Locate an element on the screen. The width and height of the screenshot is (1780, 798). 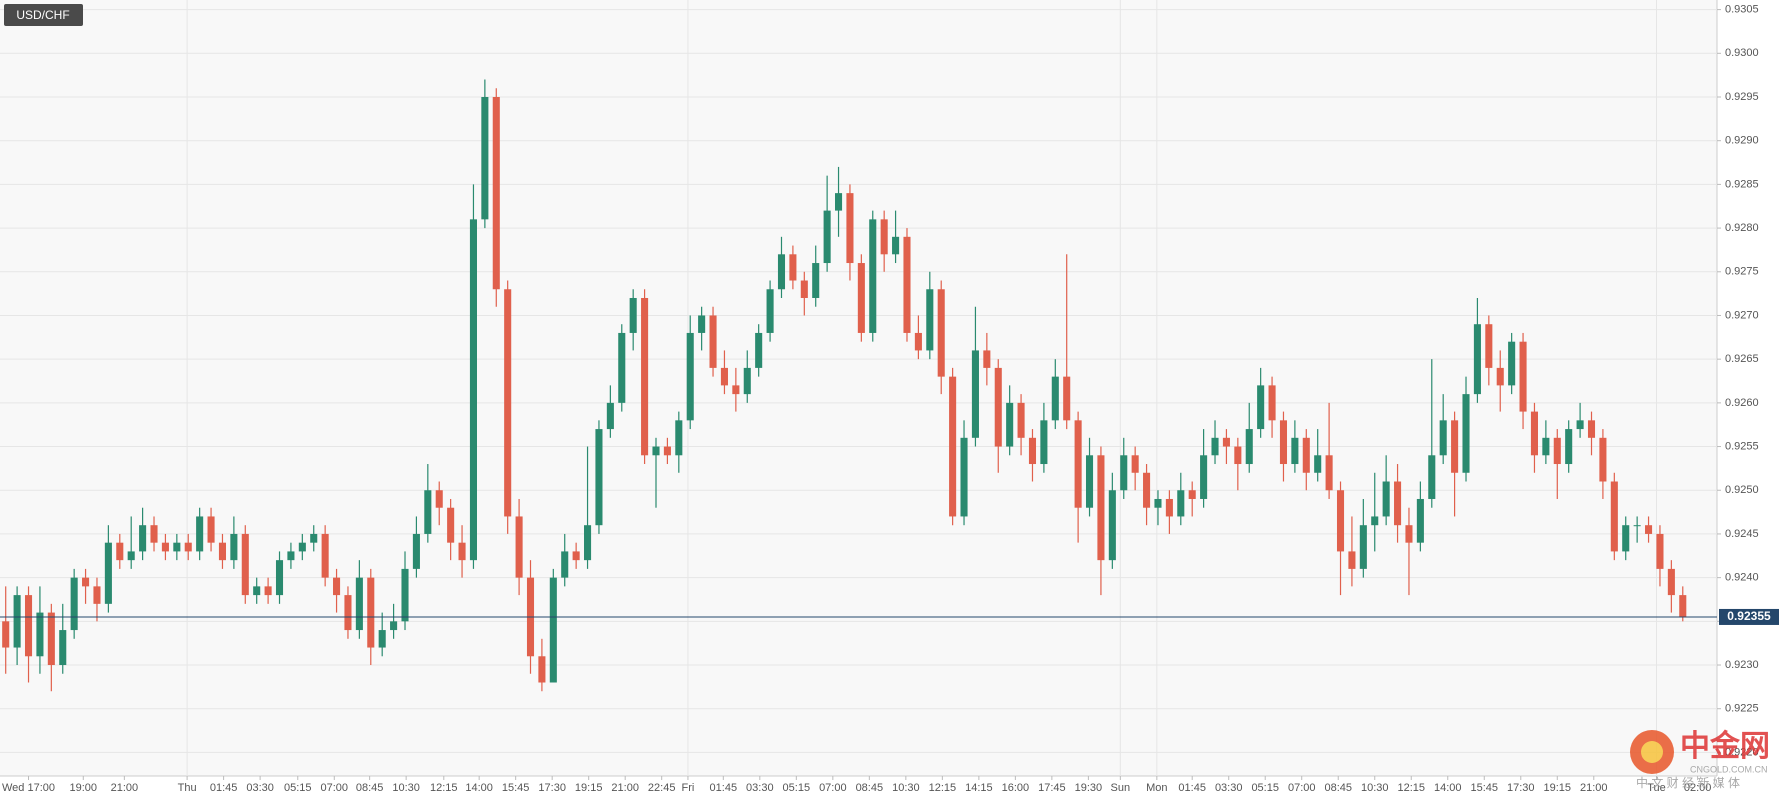
y-tick-label: 0.9225 is located at coordinates (1742, 709).